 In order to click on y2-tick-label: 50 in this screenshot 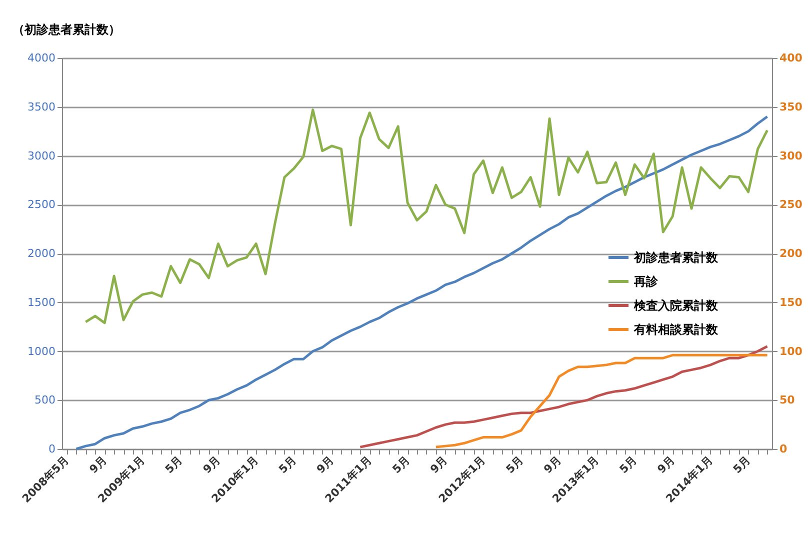, I will do `click(788, 400)`.